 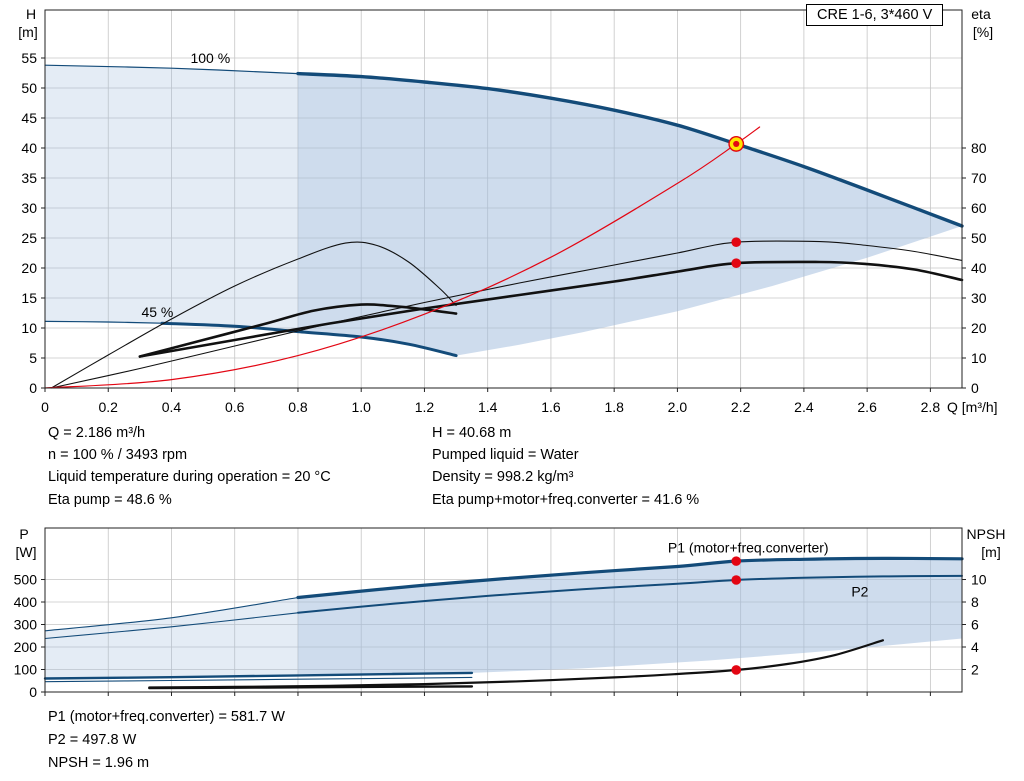 I want to click on tick-label-left: 10, so click(x=29, y=328).